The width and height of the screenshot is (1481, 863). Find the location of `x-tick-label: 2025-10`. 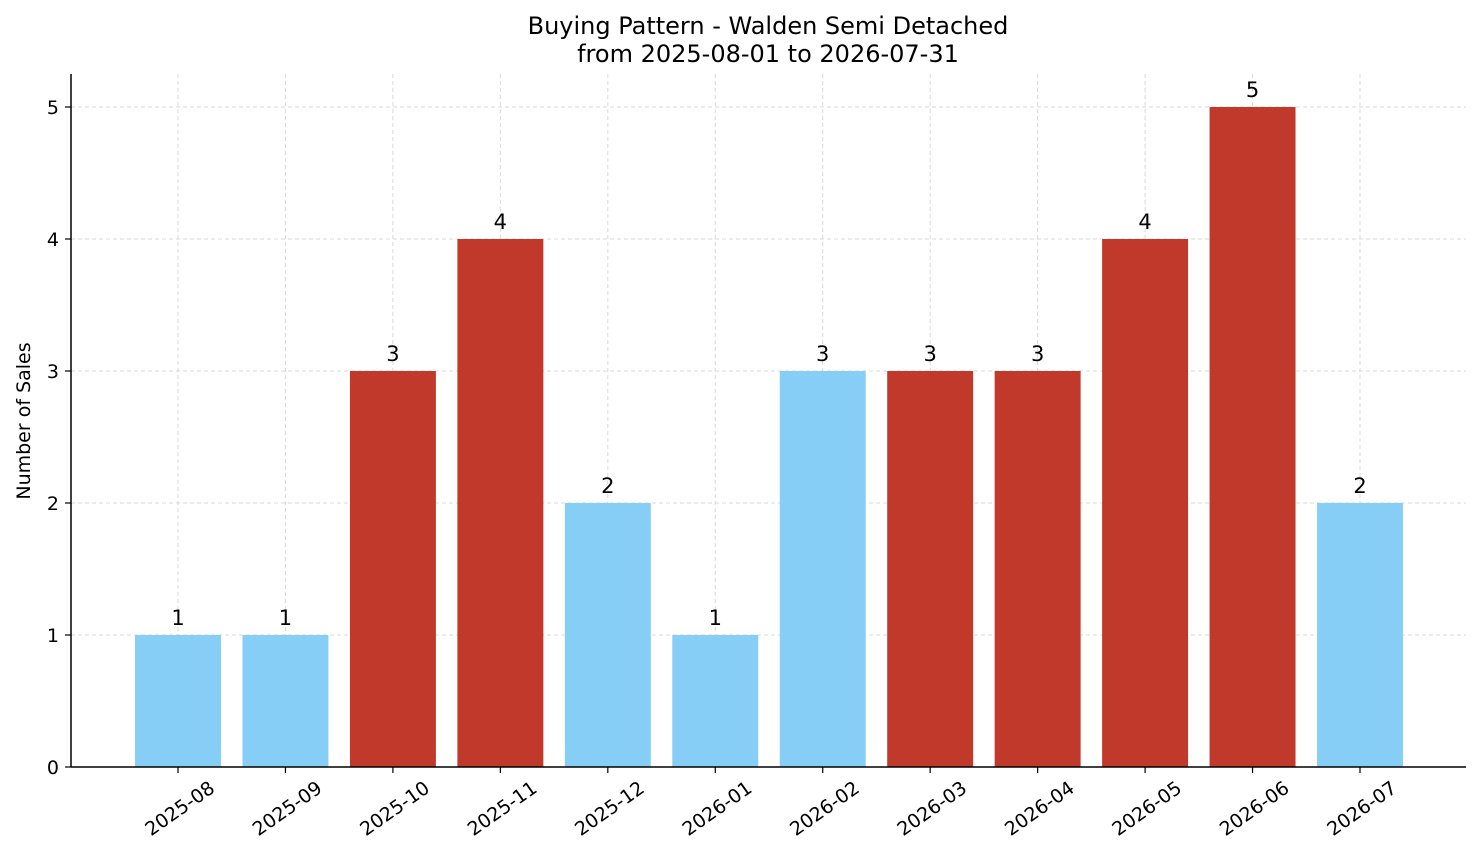

x-tick-label: 2025-10 is located at coordinates (395, 809).